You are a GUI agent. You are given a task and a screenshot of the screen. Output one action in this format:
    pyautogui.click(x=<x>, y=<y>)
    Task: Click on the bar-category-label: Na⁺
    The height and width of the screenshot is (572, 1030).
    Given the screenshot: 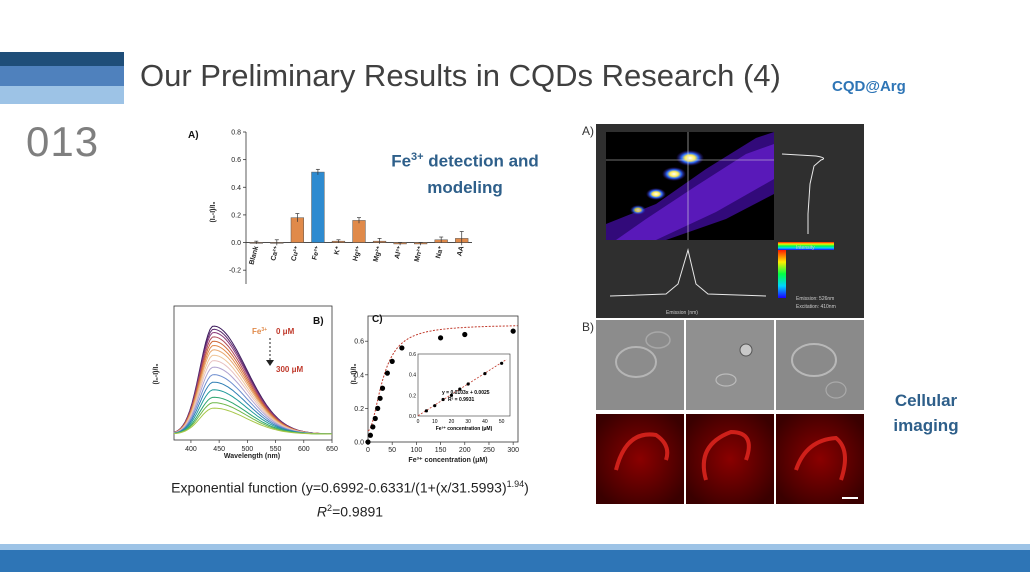 What is the action you would take?
    pyautogui.click(x=440, y=252)
    